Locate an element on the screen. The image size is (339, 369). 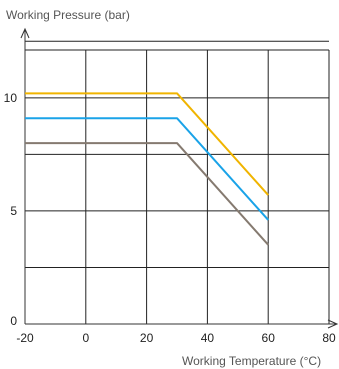
x-tick-label: 60 is located at coordinates (269, 338).